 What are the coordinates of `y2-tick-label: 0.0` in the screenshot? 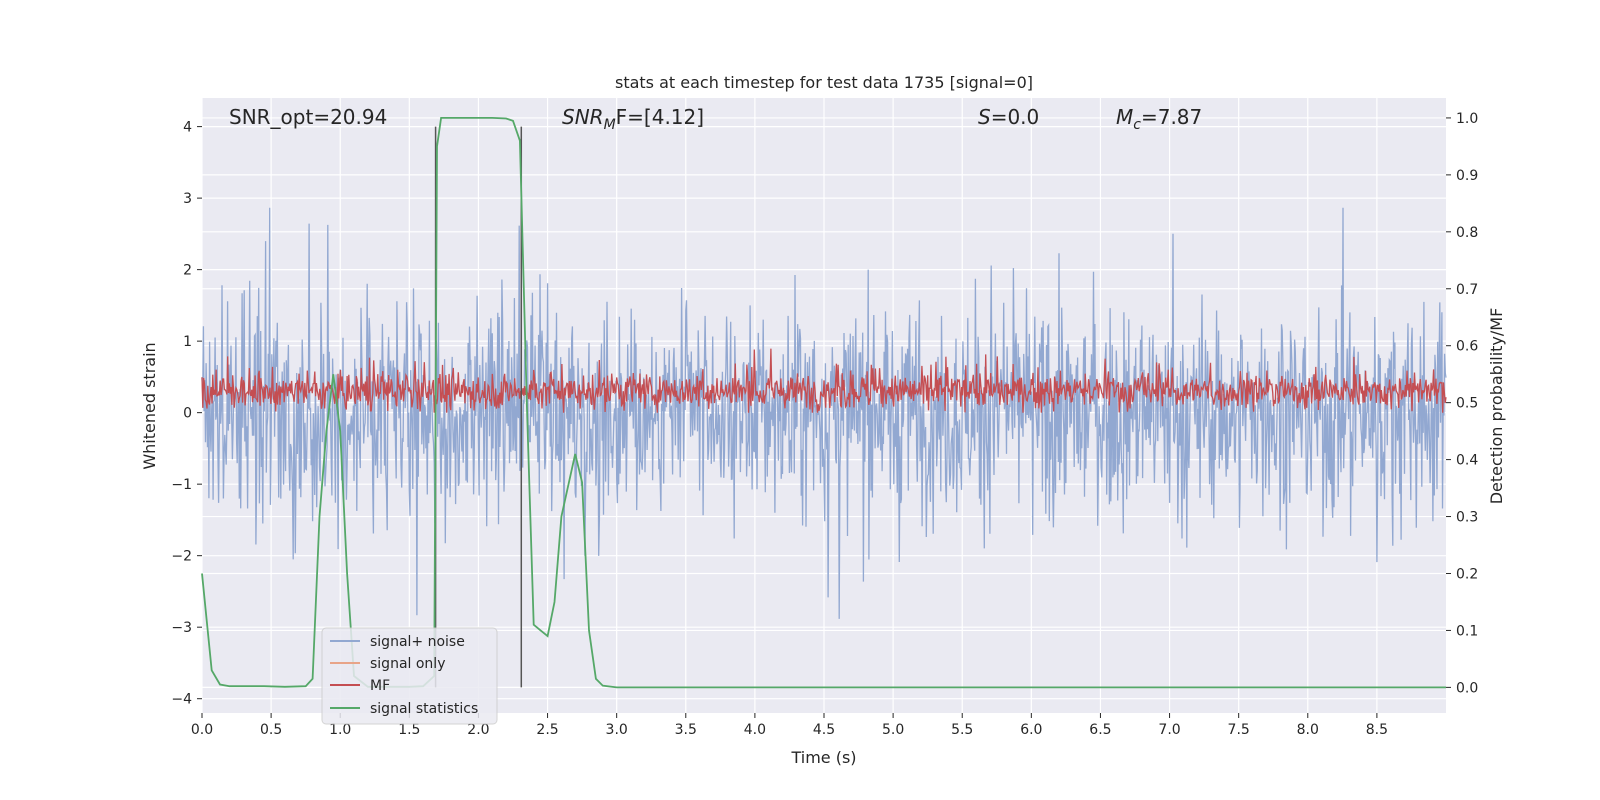 It's located at (1467, 688).